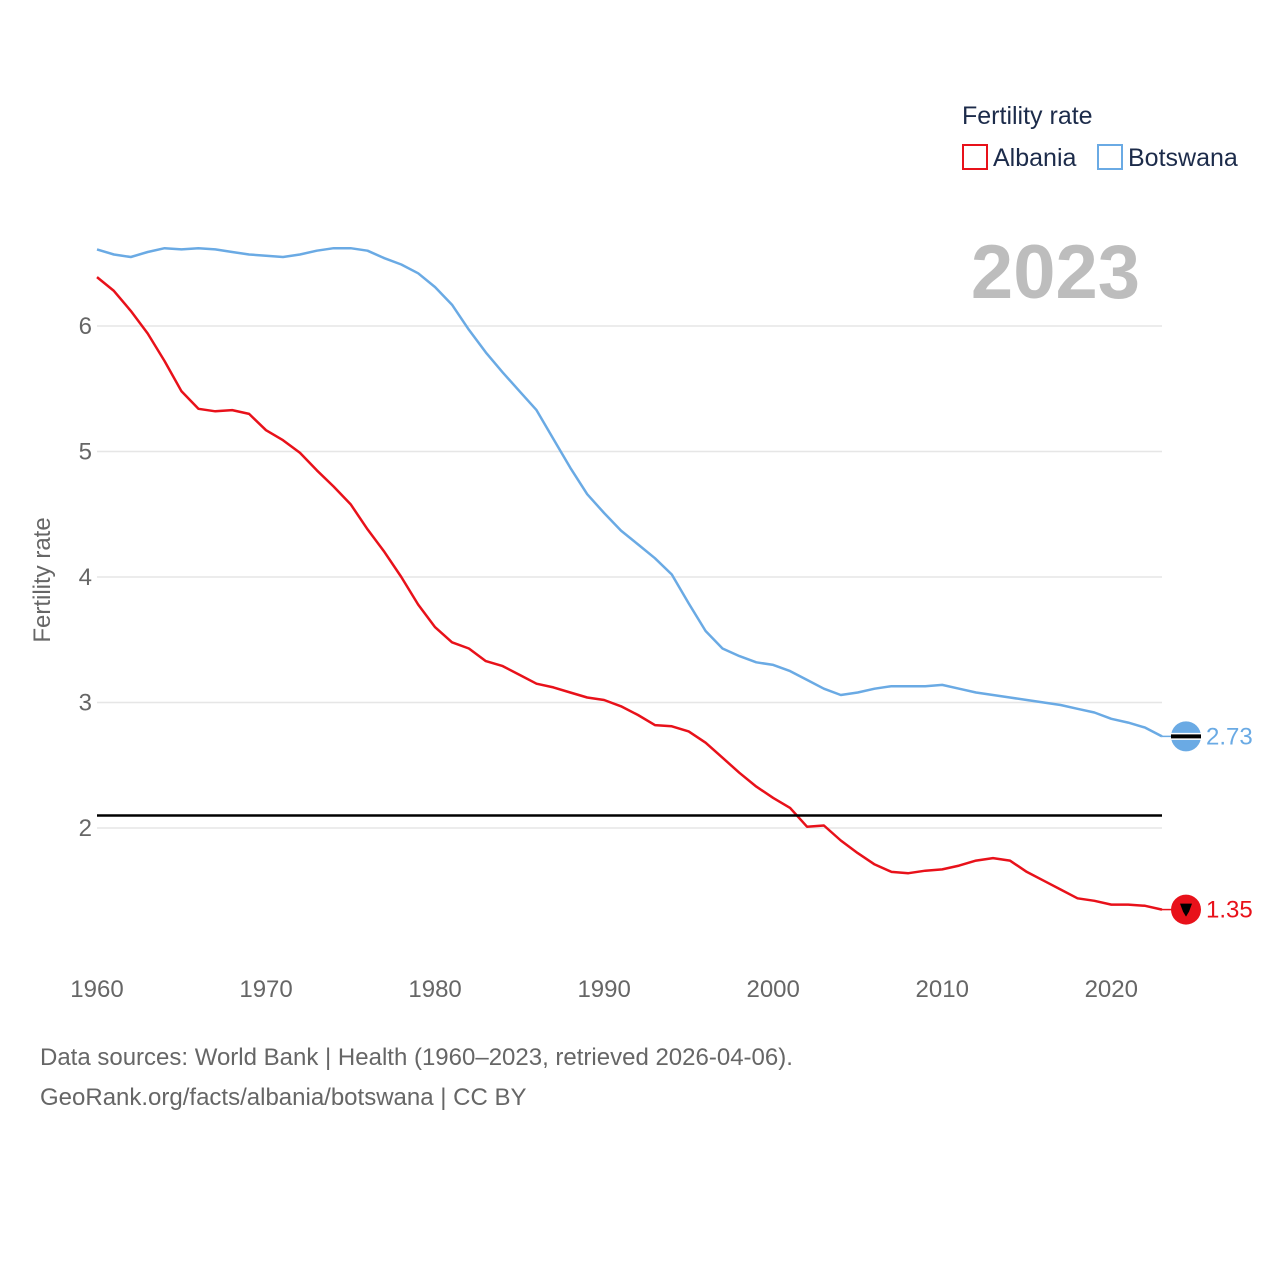 This screenshot has width=1280, height=1280. I want to click on x-tick-label: 1970, so click(265, 989).